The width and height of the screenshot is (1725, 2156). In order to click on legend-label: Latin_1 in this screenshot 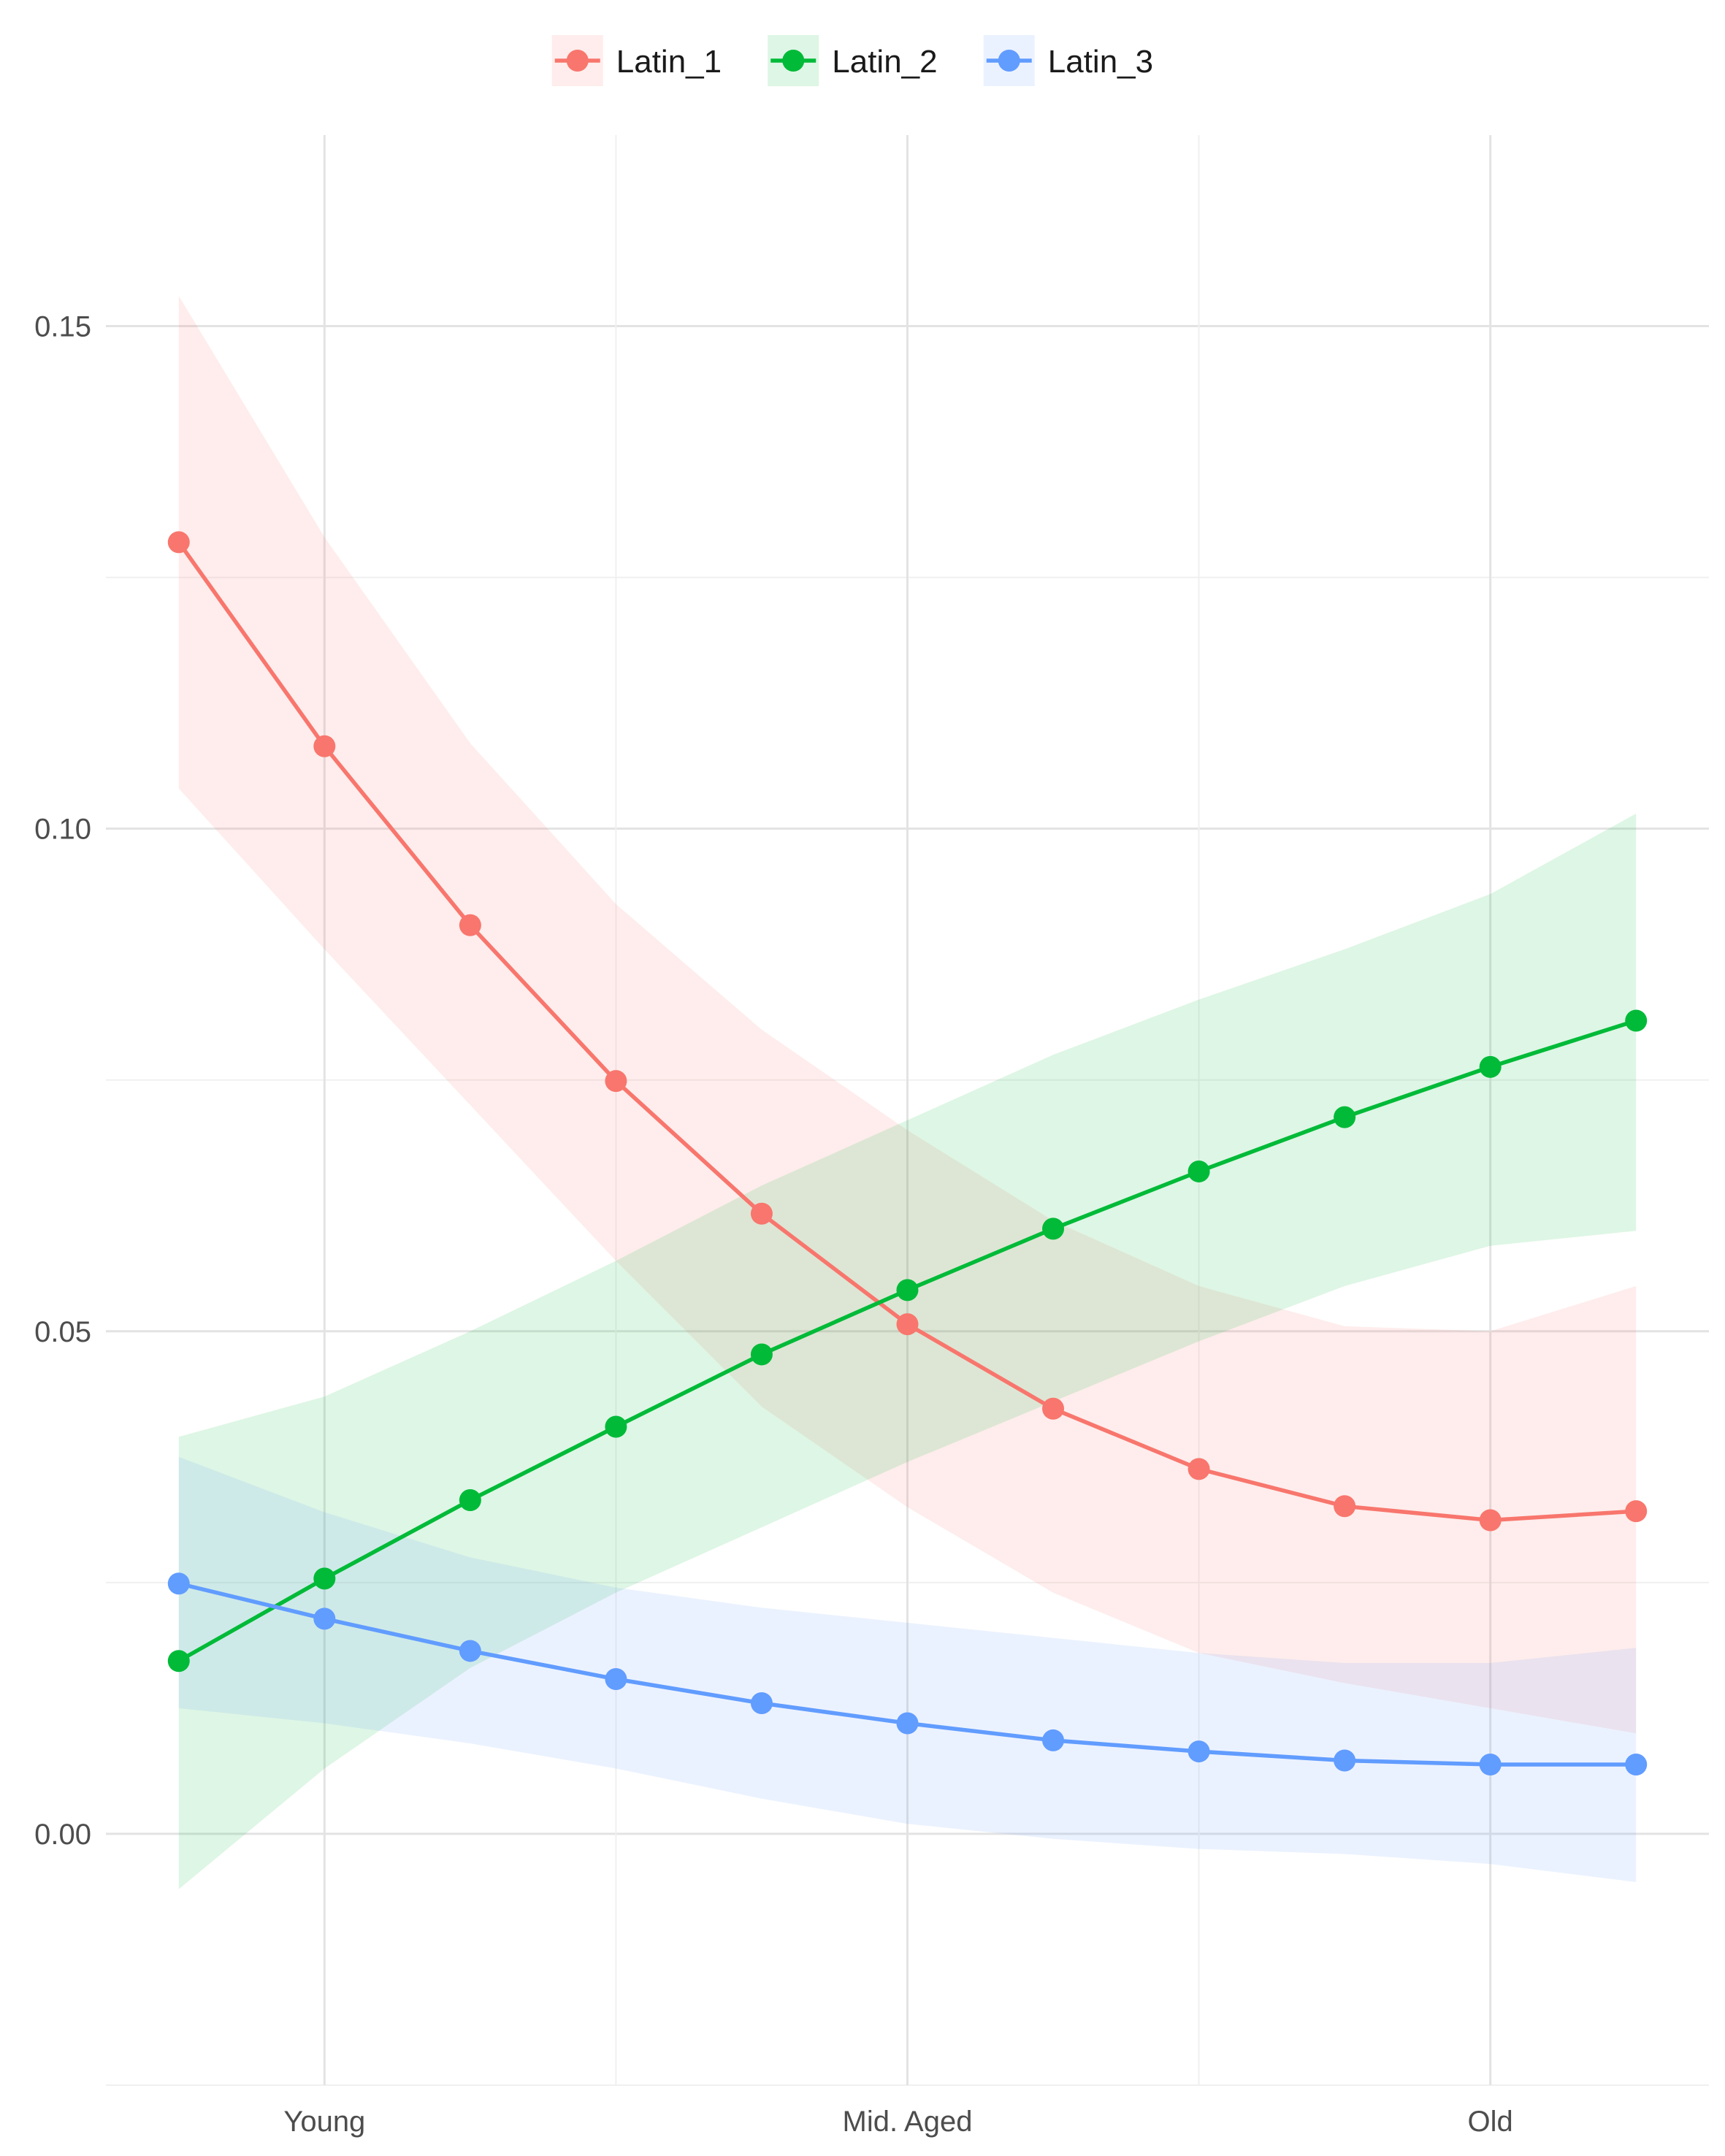, I will do `click(669, 62)`.